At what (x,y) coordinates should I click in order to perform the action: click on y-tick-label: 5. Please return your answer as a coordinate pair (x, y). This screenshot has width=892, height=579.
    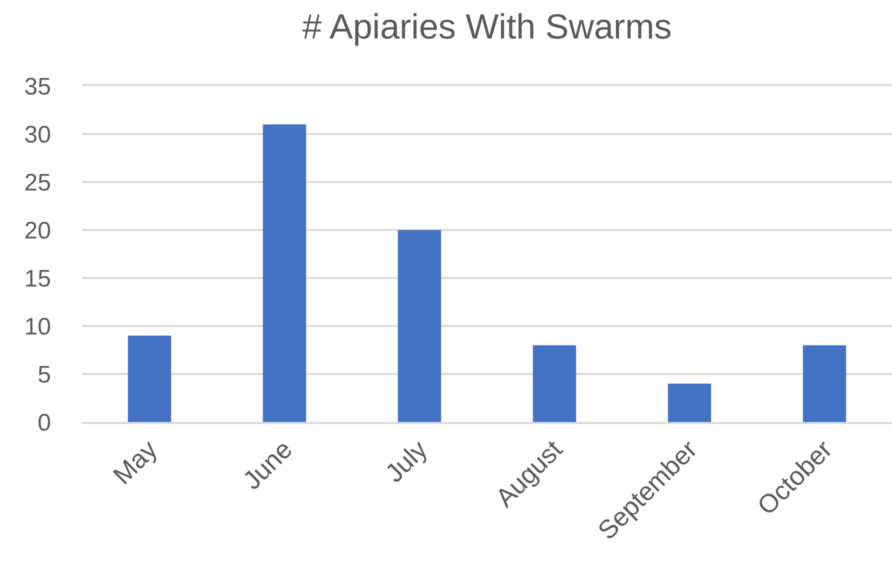
    Looking at the image, I should click on (44, 374).